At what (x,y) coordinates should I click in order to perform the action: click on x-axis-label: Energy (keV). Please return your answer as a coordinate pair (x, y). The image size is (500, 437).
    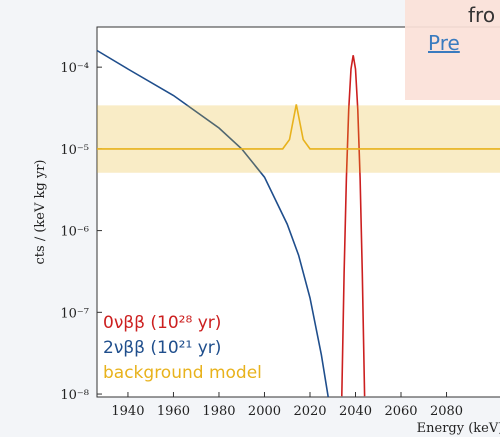
    Looking at the image, I should click on (458, 428).